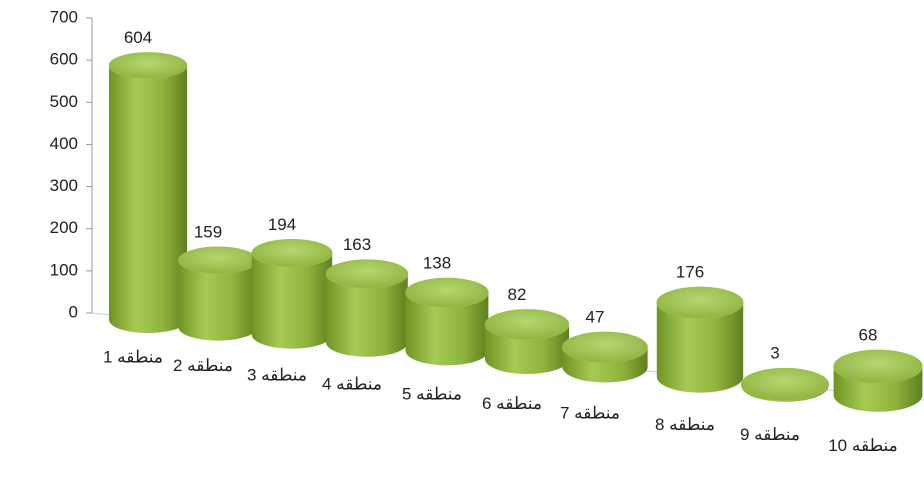 This screenshot has width=924, height=490. I want to click on value-label: 604, so click(138, 37).